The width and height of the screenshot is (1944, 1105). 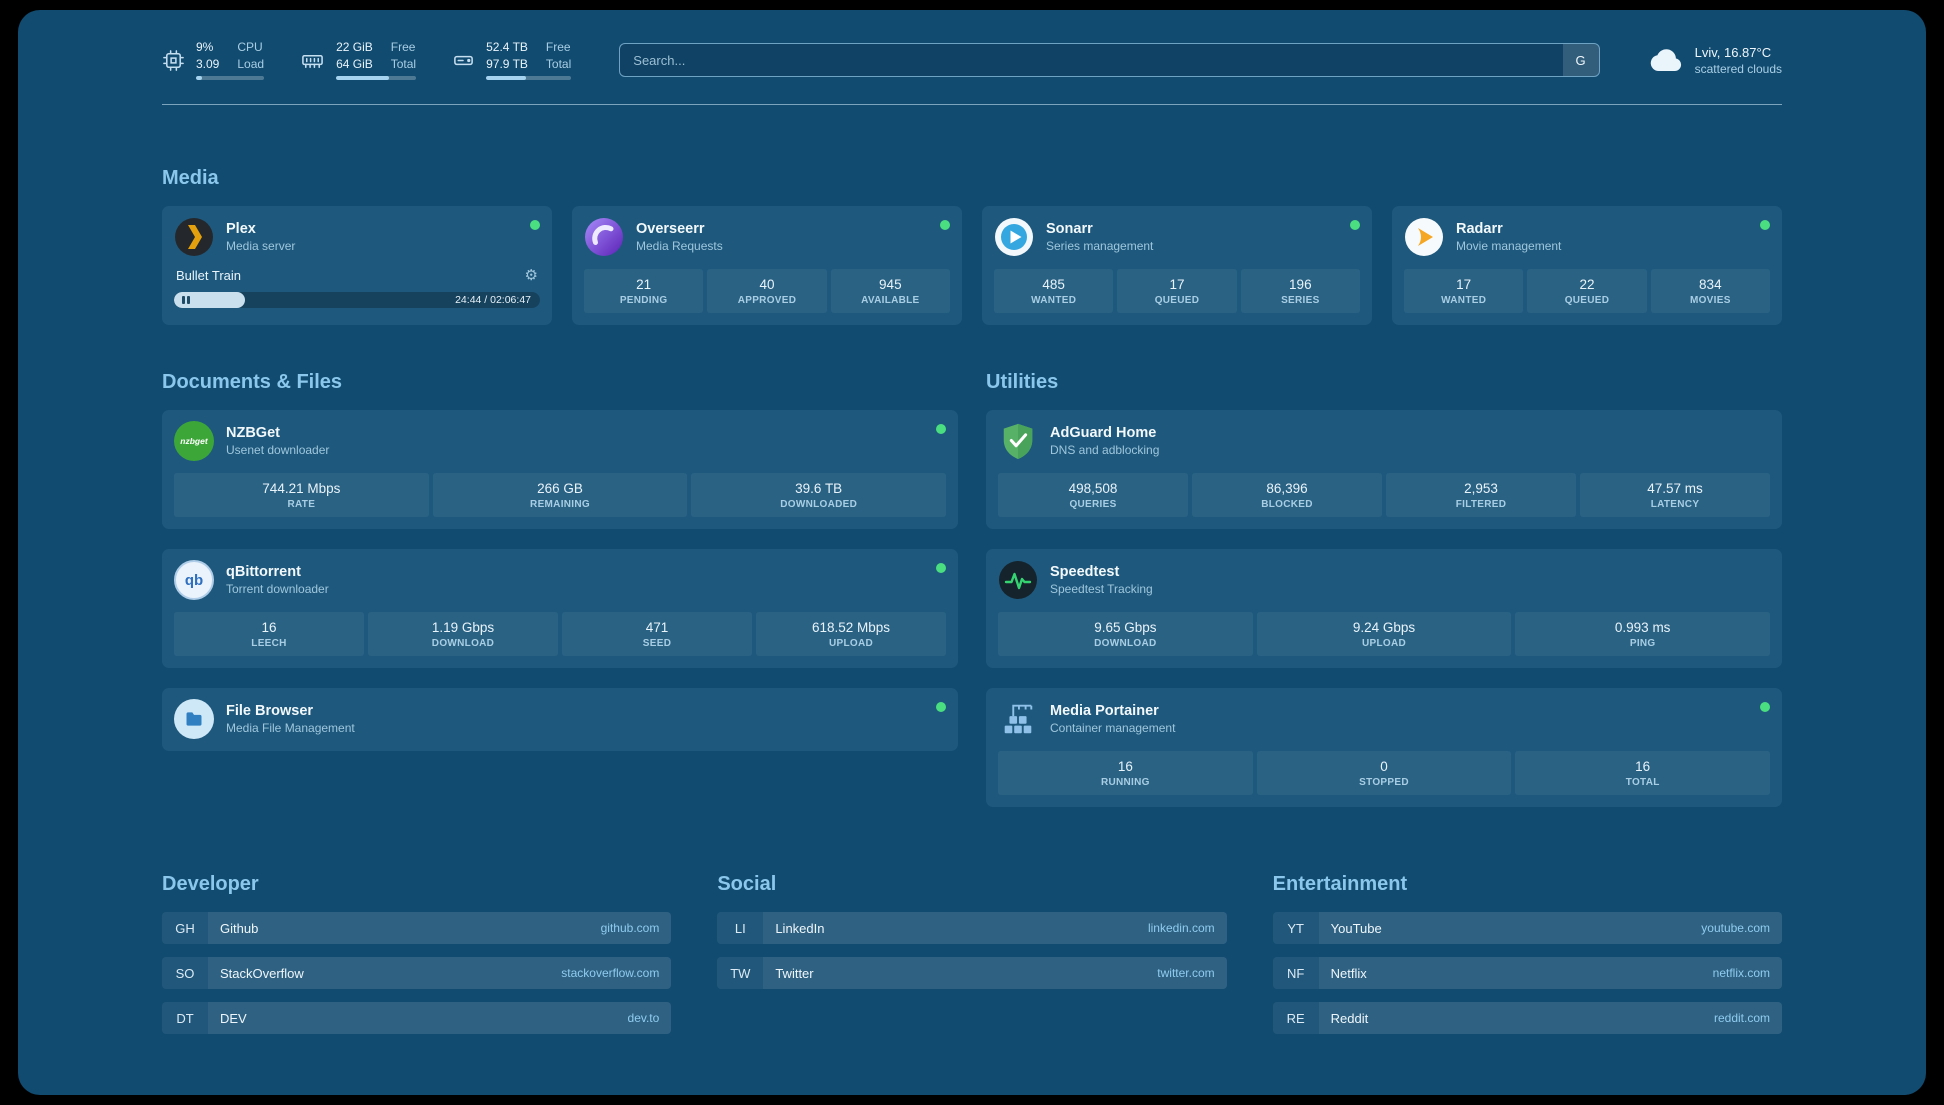 What do you see at coordinates (630, 928) in the screenshot?
I see `bookmark-url: github.com` at bounding box center [630, 928].